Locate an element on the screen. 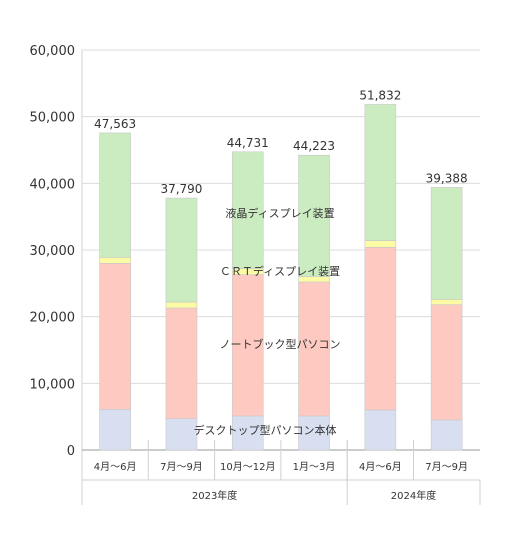  bar-total-label: 47,563 is located at coordinates (115, 124).